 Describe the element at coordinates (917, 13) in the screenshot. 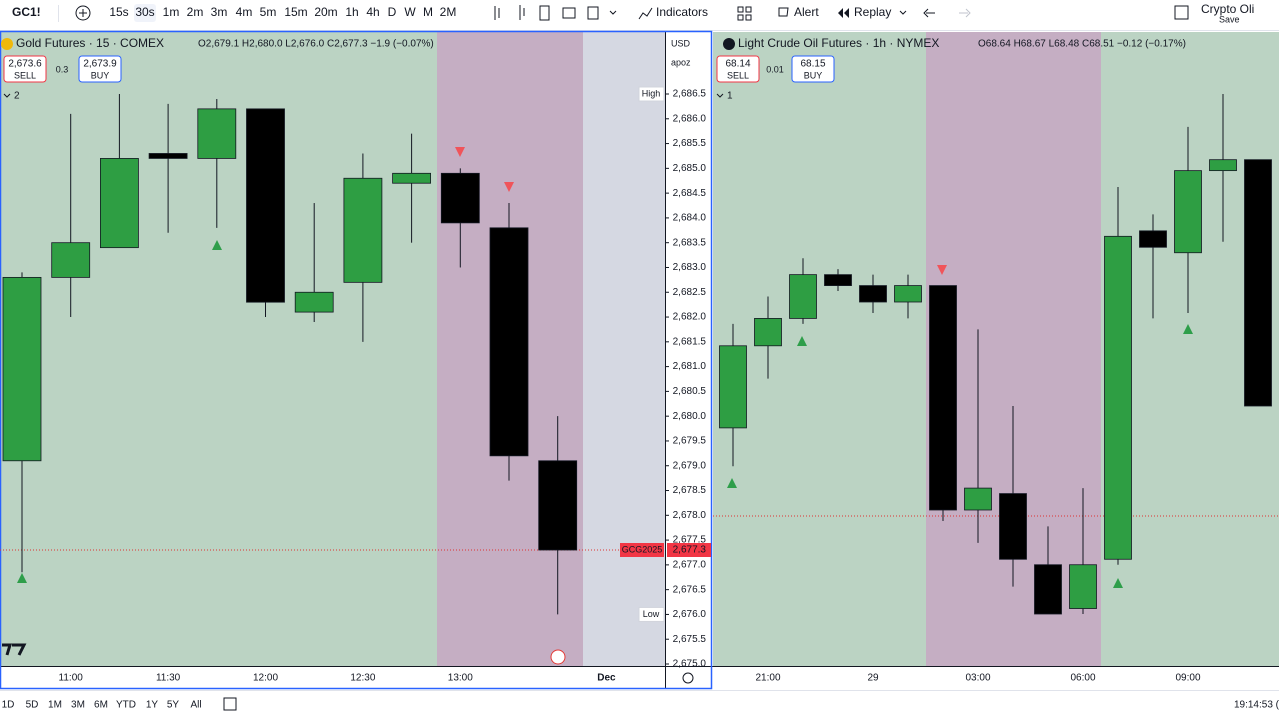

I see `undo-button` at that location.